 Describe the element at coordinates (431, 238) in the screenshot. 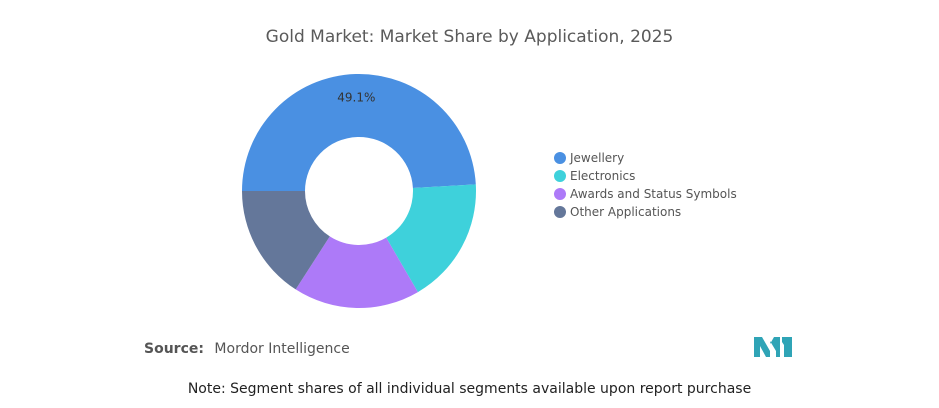

I see `donut-slice-electronics` at that location.